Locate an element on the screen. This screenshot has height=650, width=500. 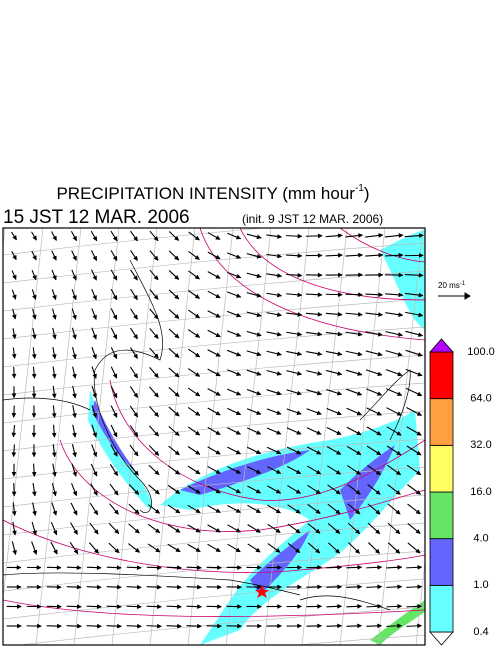
wind-scale-head is located at coordinates (467, 296).